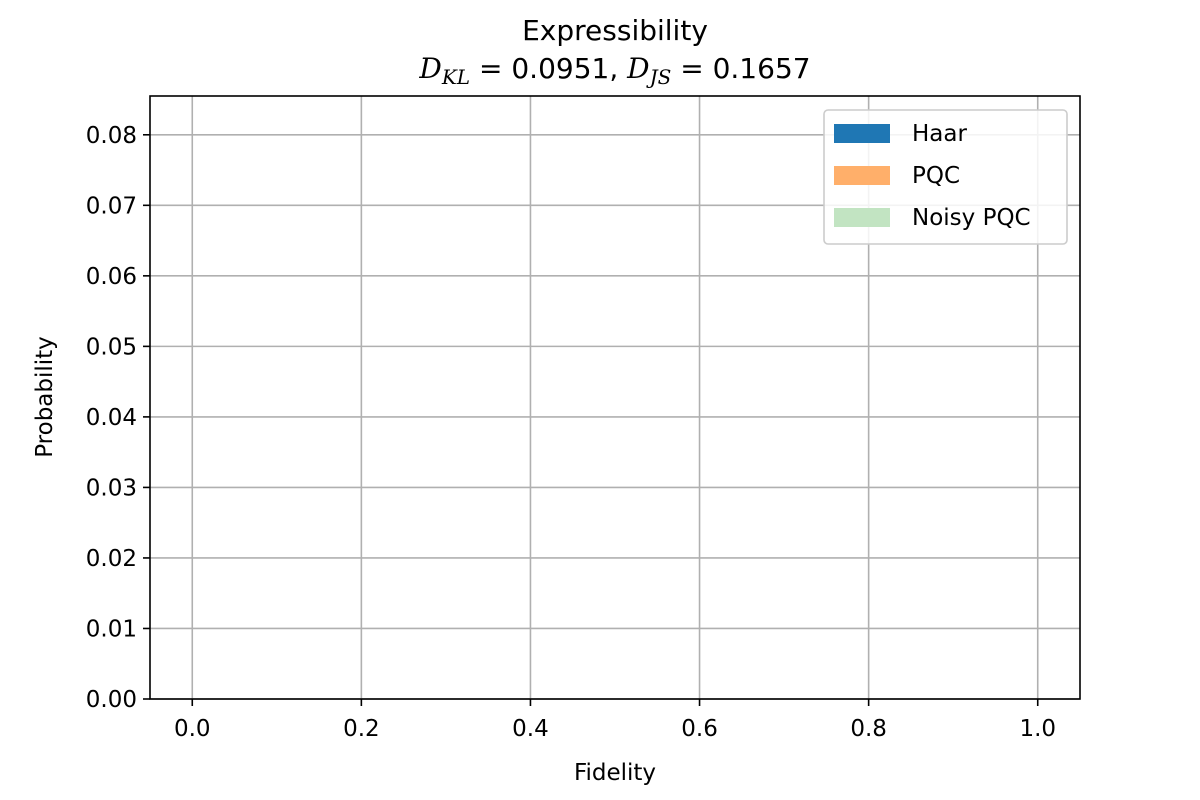 This screenshot has height=800, width=1200. What do you see at coordinates (936, 176) in the screenshot?
I see `legend-label: PQC` at bounding box center [936, 176].